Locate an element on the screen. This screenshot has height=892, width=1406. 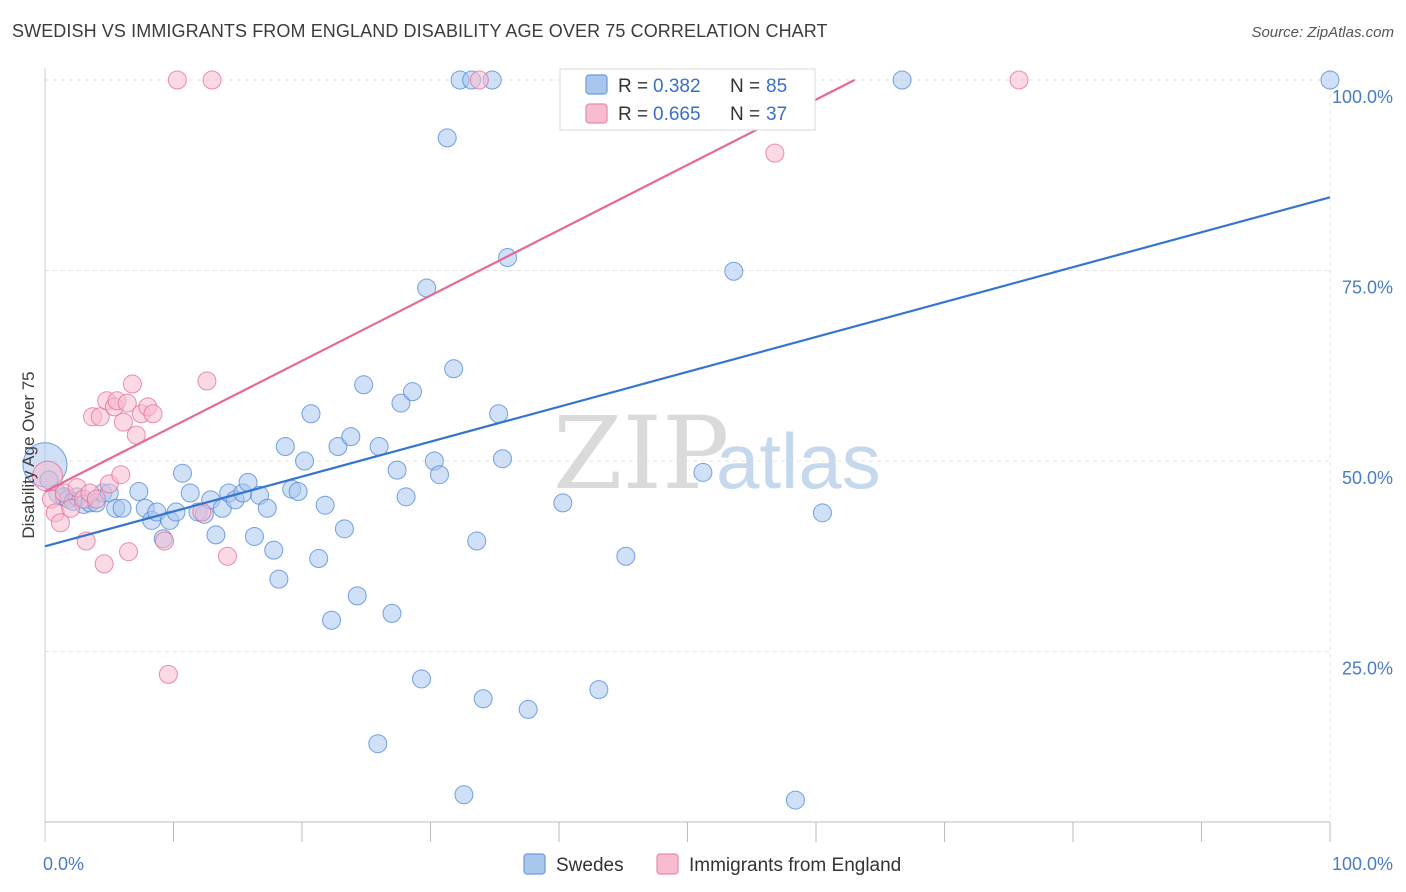
series-legend: Swedes Immigrants from England is located at coordinates (712, 864).